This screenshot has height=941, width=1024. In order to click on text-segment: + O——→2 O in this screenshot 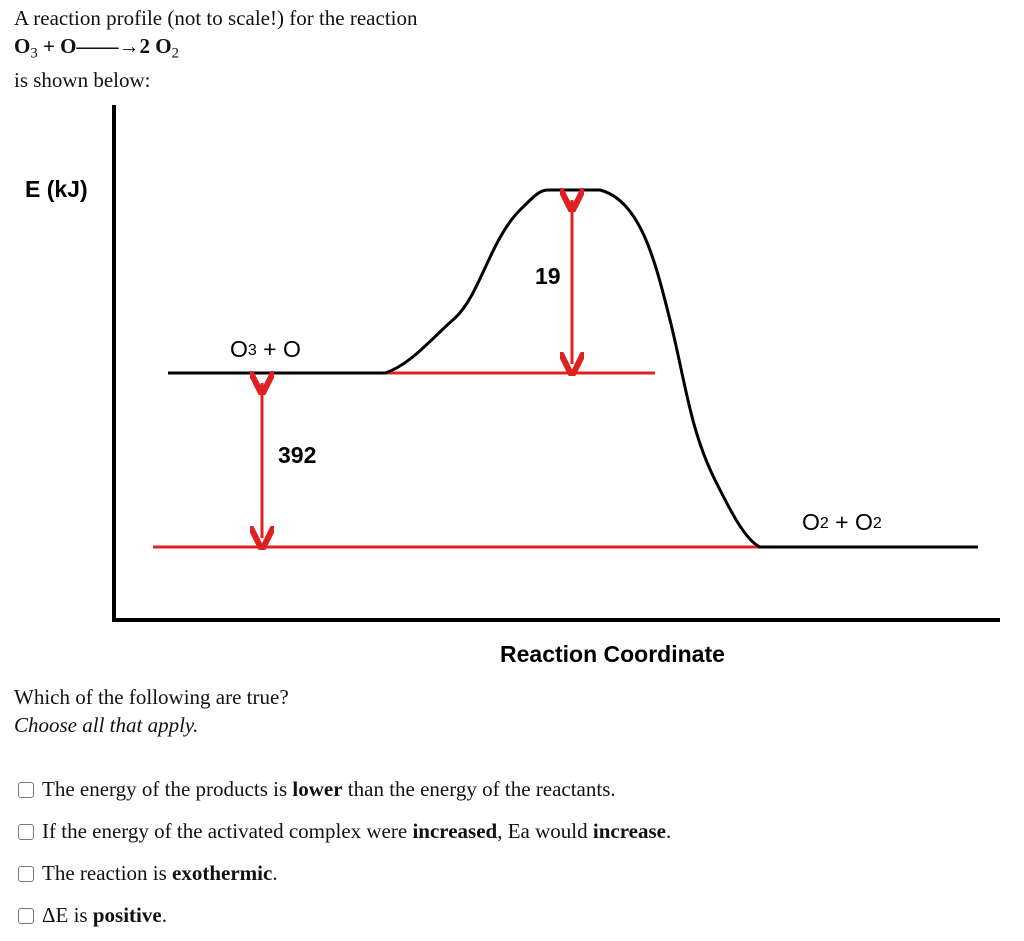, I will do `click(104, 46)`.